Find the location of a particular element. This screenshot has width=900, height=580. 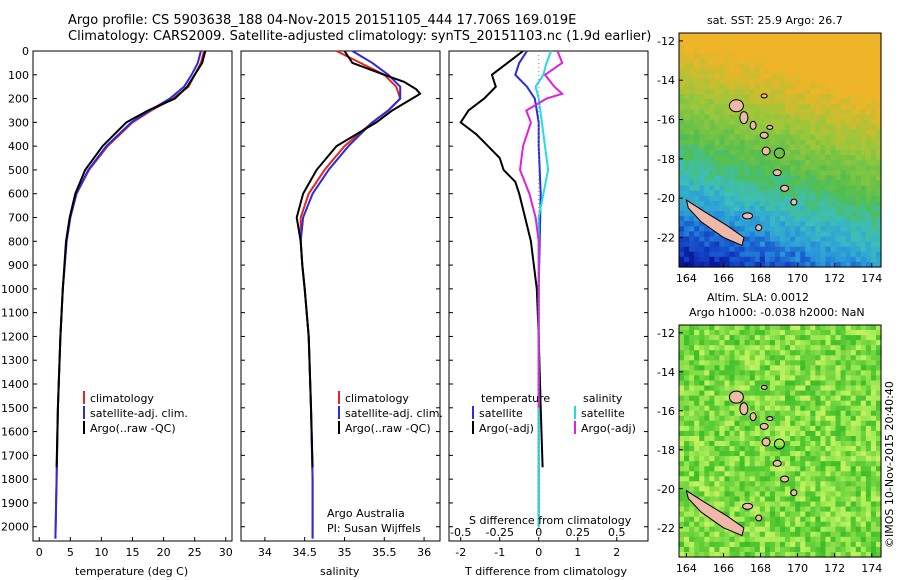

x-tick-label: 30 is located at coordinates (226, 552).